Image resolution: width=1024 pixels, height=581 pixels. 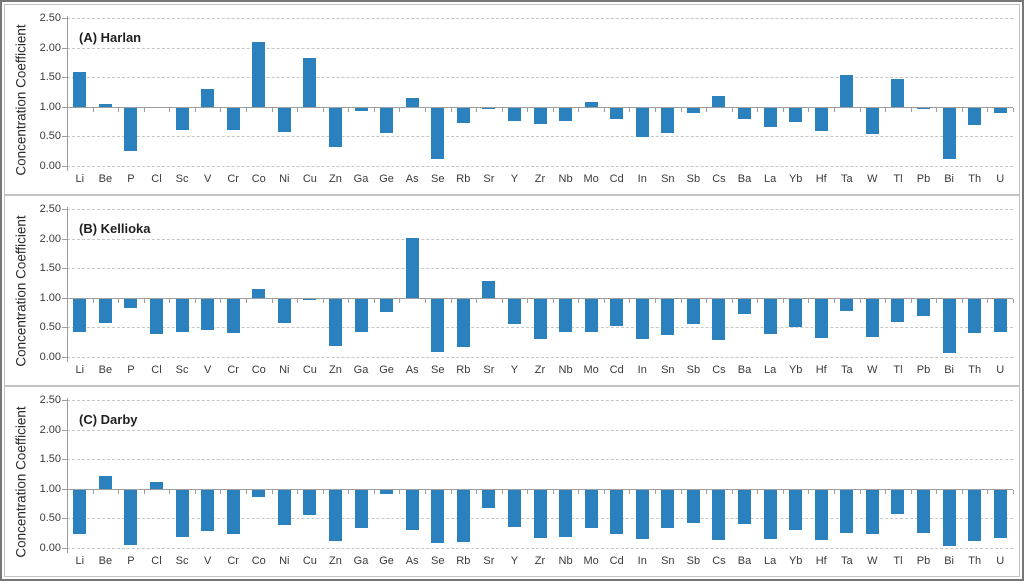 I want to click on bar-Cu, so click(x=310, y=82).